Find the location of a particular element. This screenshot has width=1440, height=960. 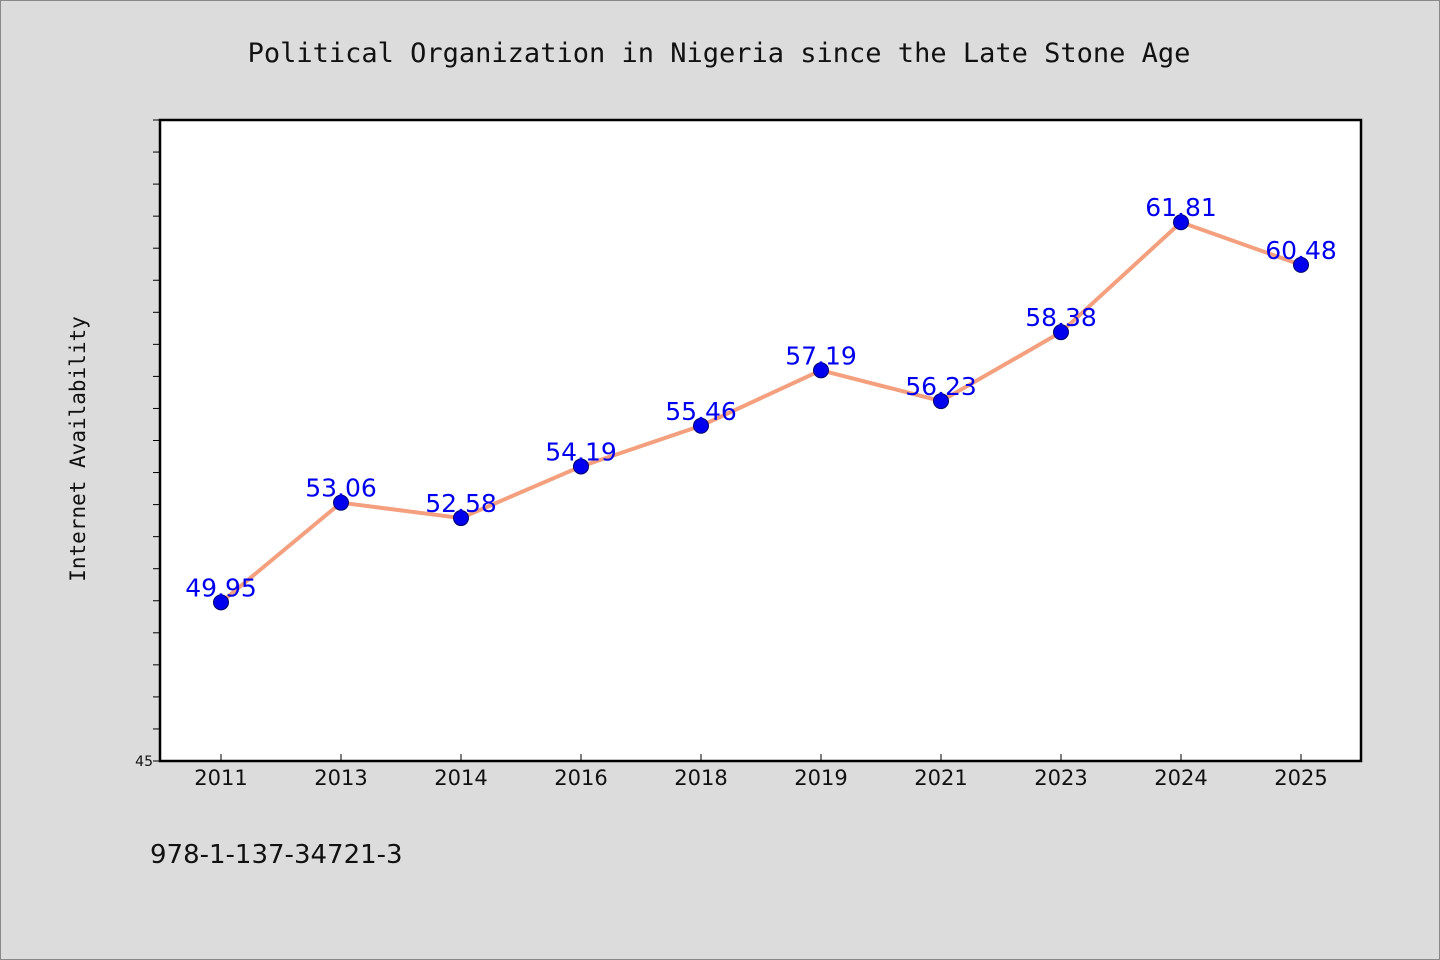

x-tick-label: 2019 is located at coordinates (820, 778).